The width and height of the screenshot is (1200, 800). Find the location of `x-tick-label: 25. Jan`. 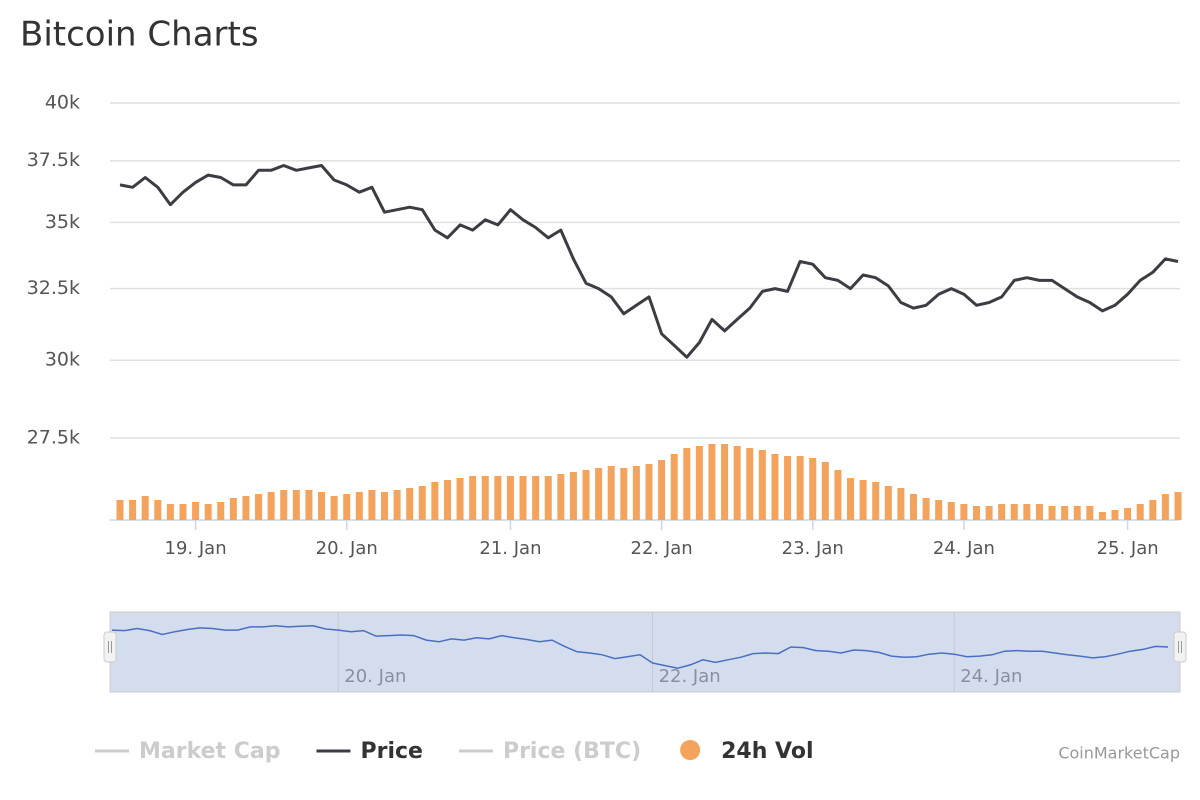

x-tick-label: 25. Jan is located at coordinates (1128, 548).